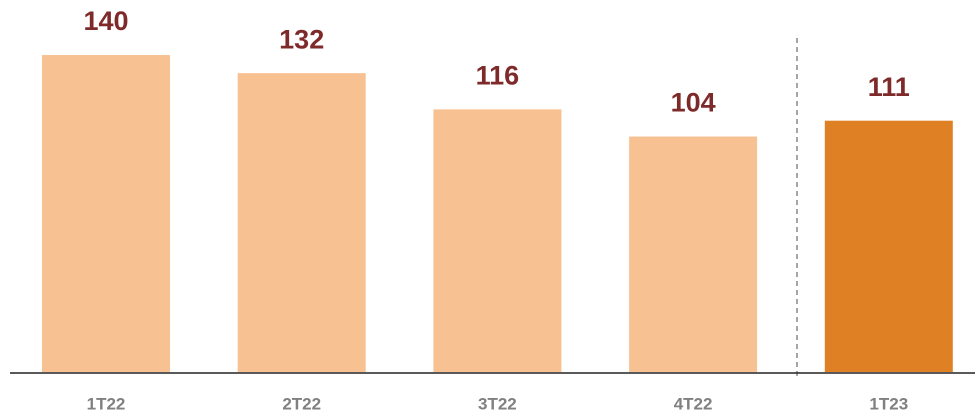 Image resolution: width=977 pixels, height=419 pixels. I want to click on x-tick-label: 1T22, so click(106, 403).